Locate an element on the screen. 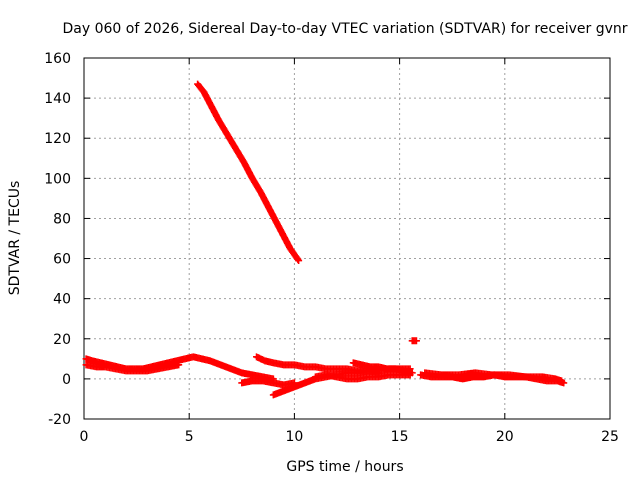 This screenshot has height=480, width=640. x-tick-label: 10 is located at coordinates (294, 437).